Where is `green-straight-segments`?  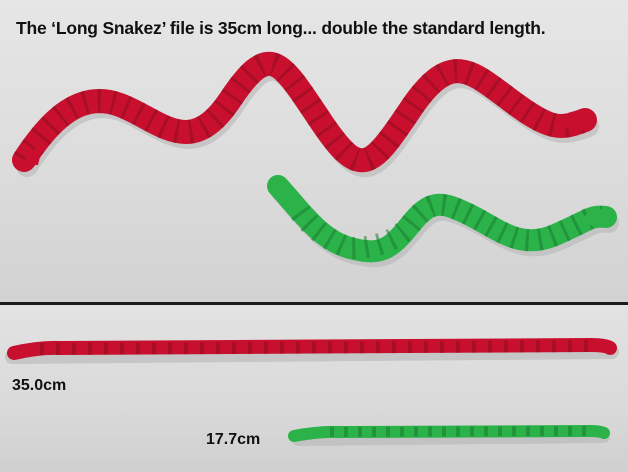
green-straight-segments is located at coordinates (461, 431).